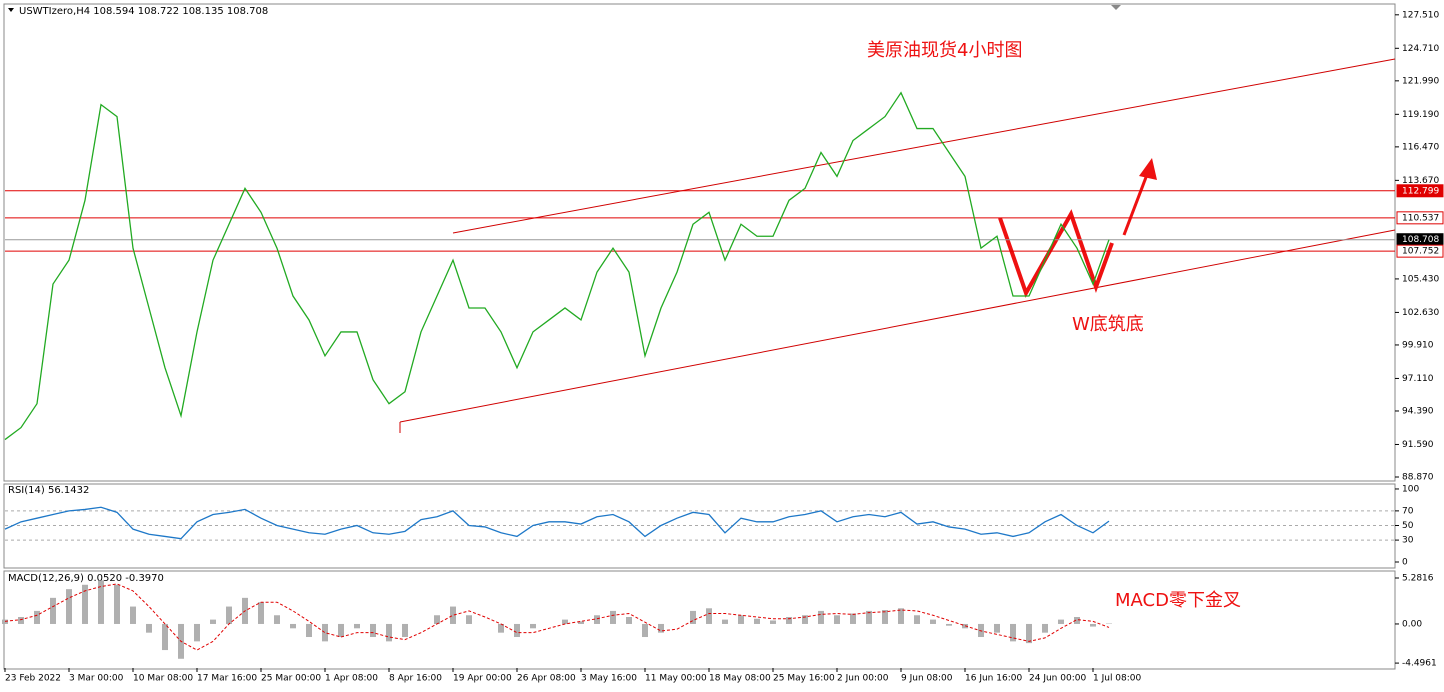 The image size is (1444, 692). What do you see at coordinates (1418, 478) in the screenshot?
I see `y-tick-label: 88.870` at bounding box center [1418, 478].